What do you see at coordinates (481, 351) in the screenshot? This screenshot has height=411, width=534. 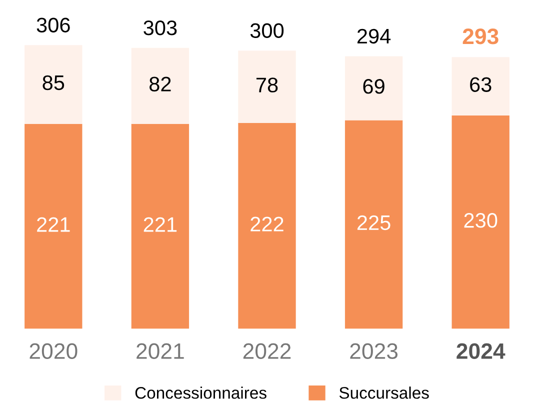 I see `x-tick-label: 2024` at bounding box center [481, 351].